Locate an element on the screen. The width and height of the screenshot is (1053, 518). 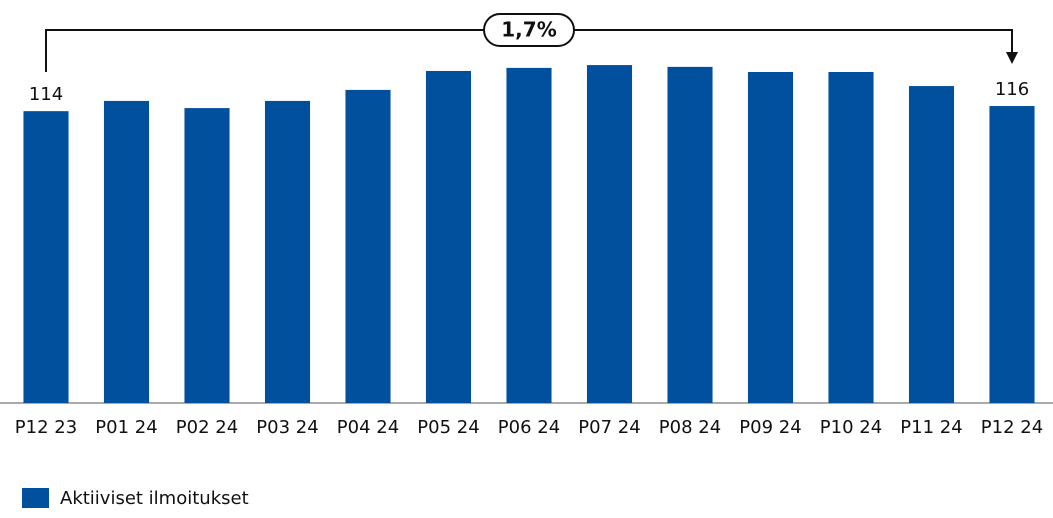
data-label: 116 is located at coordinates (1012, 89).